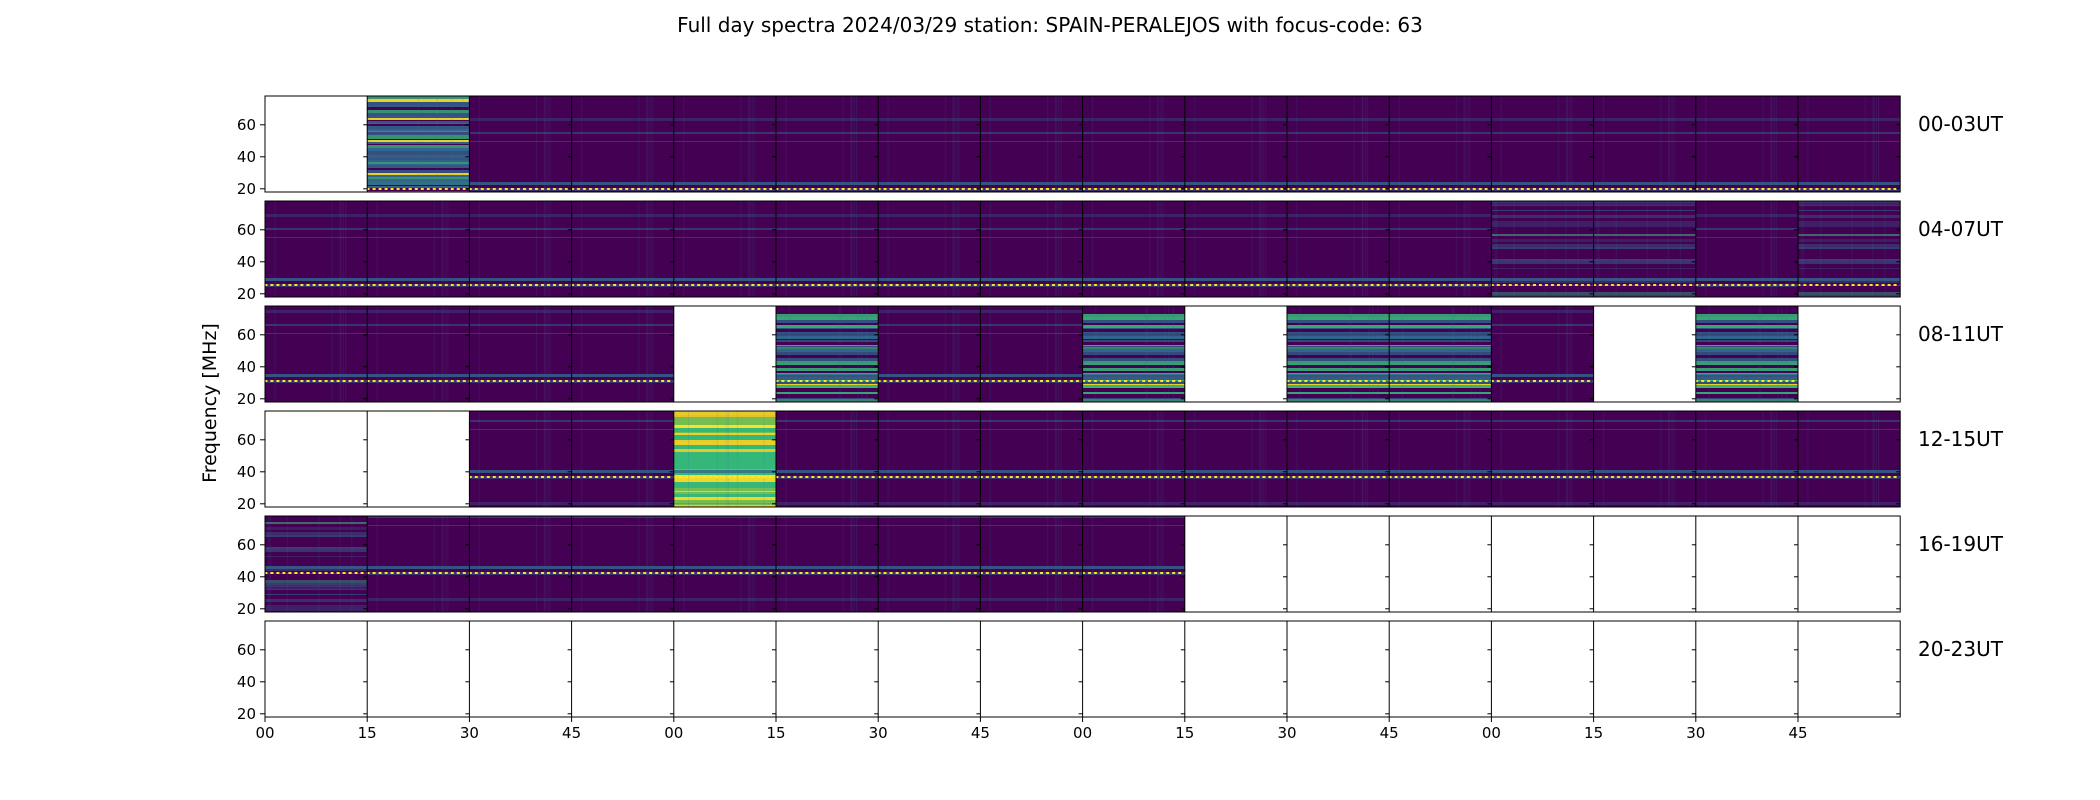 This screenshot has width=2100, height=800. Describe the element at coordinates (1961, 544) in the screenshot. I see `row-label: 16-19UT` at that location.